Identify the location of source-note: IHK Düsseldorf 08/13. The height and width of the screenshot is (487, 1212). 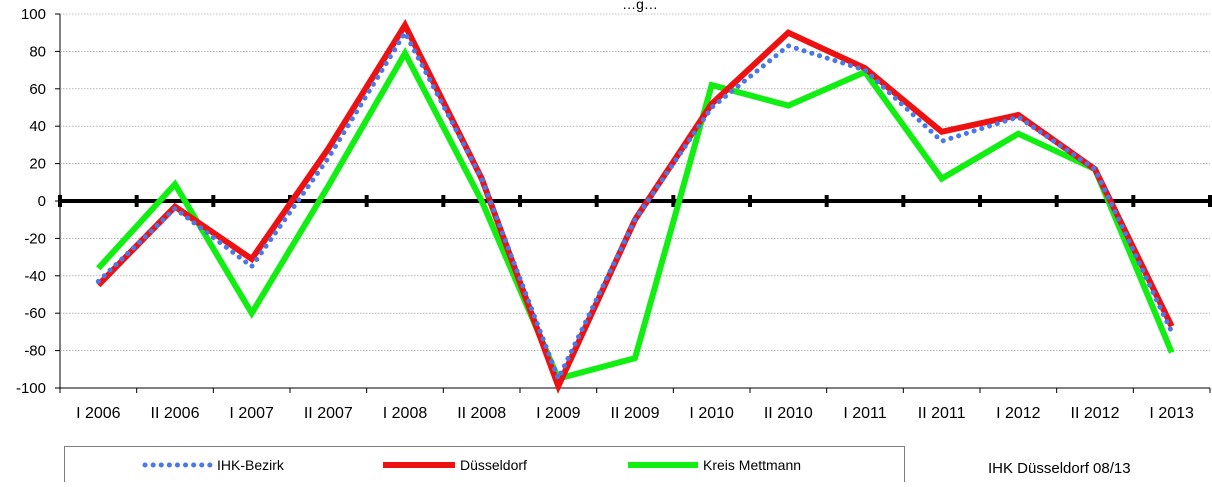
(1059, 468).